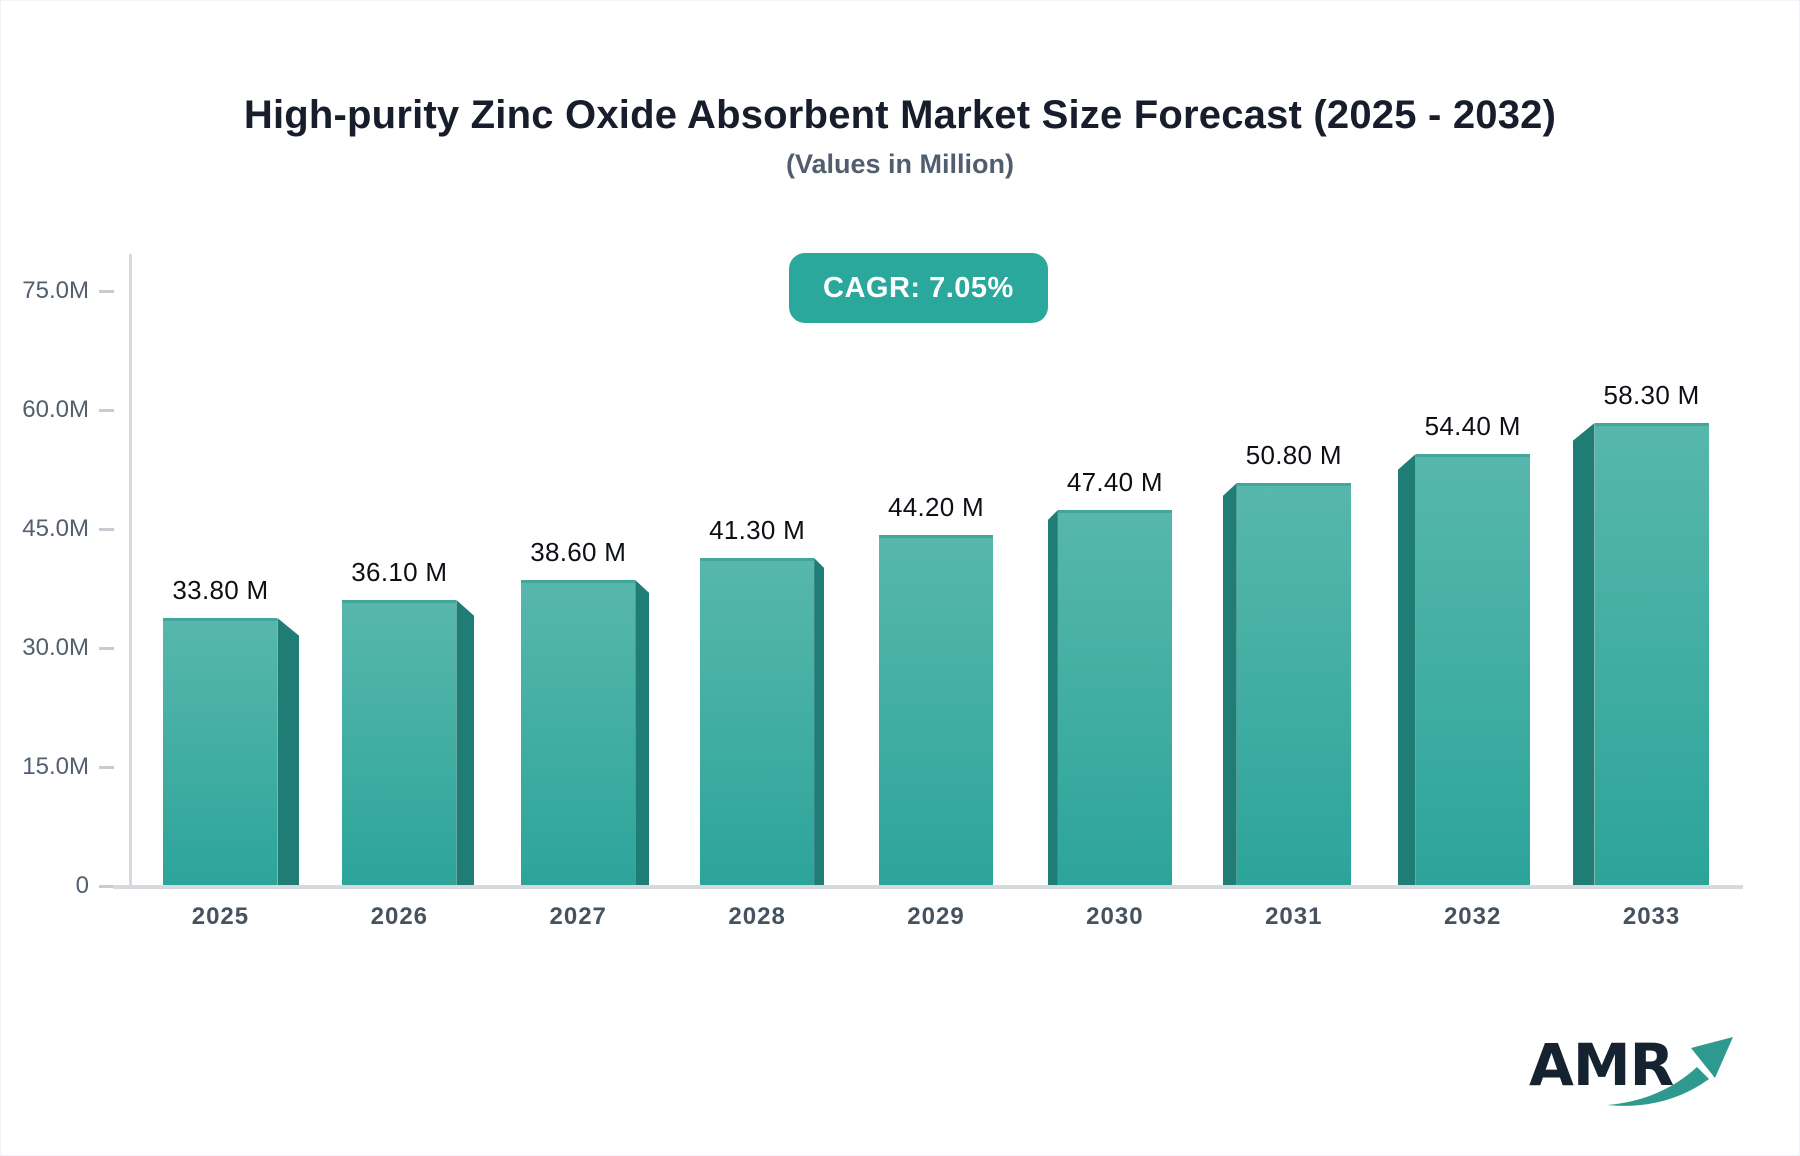 Image resolution: width=1800 pixels, height=1156 pixels. I want to click on bar-value-label: 58.30 M, so click(1651, 395).